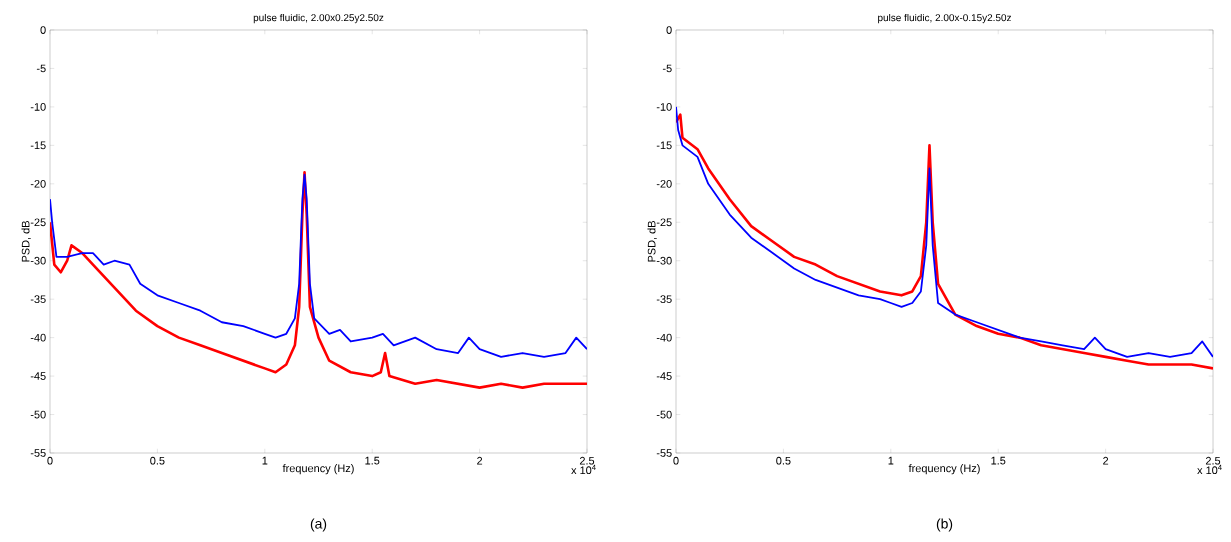 This screenshot has height=542, width=1231. What do you see at coordinates (944, 525) in the screenshot?
I see `text: (b)` at bounding box center [944, 525].